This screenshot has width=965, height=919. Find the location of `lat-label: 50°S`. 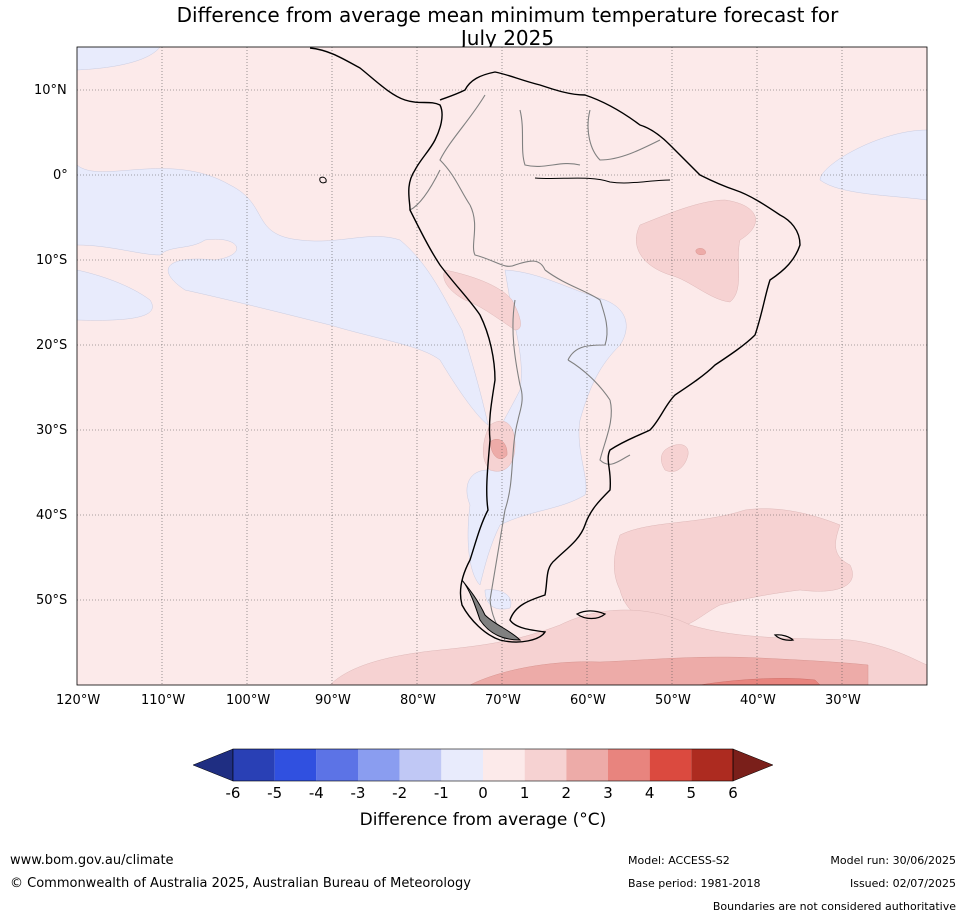

lat-label: 50°S is located at coordinates (52, 600).